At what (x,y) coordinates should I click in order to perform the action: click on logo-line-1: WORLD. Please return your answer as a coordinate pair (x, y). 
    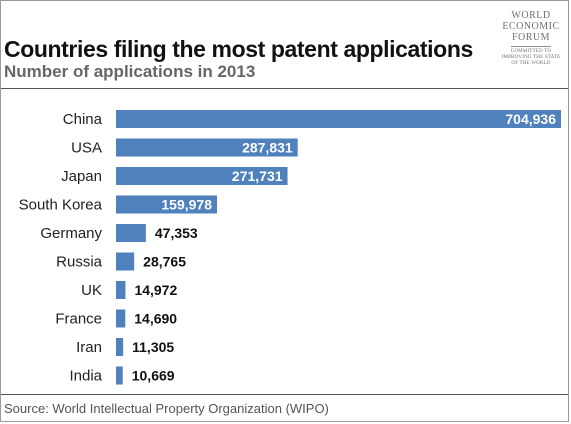
    Looking at the image, I should click on (531, 15).